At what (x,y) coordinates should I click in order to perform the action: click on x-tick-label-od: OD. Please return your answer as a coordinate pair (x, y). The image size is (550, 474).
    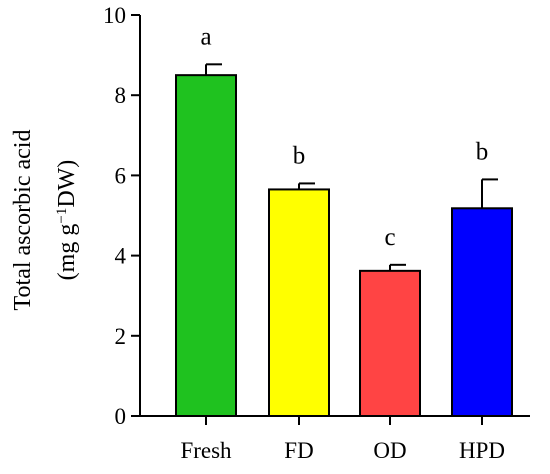
    Looking at the image, I should click on (389, 450).